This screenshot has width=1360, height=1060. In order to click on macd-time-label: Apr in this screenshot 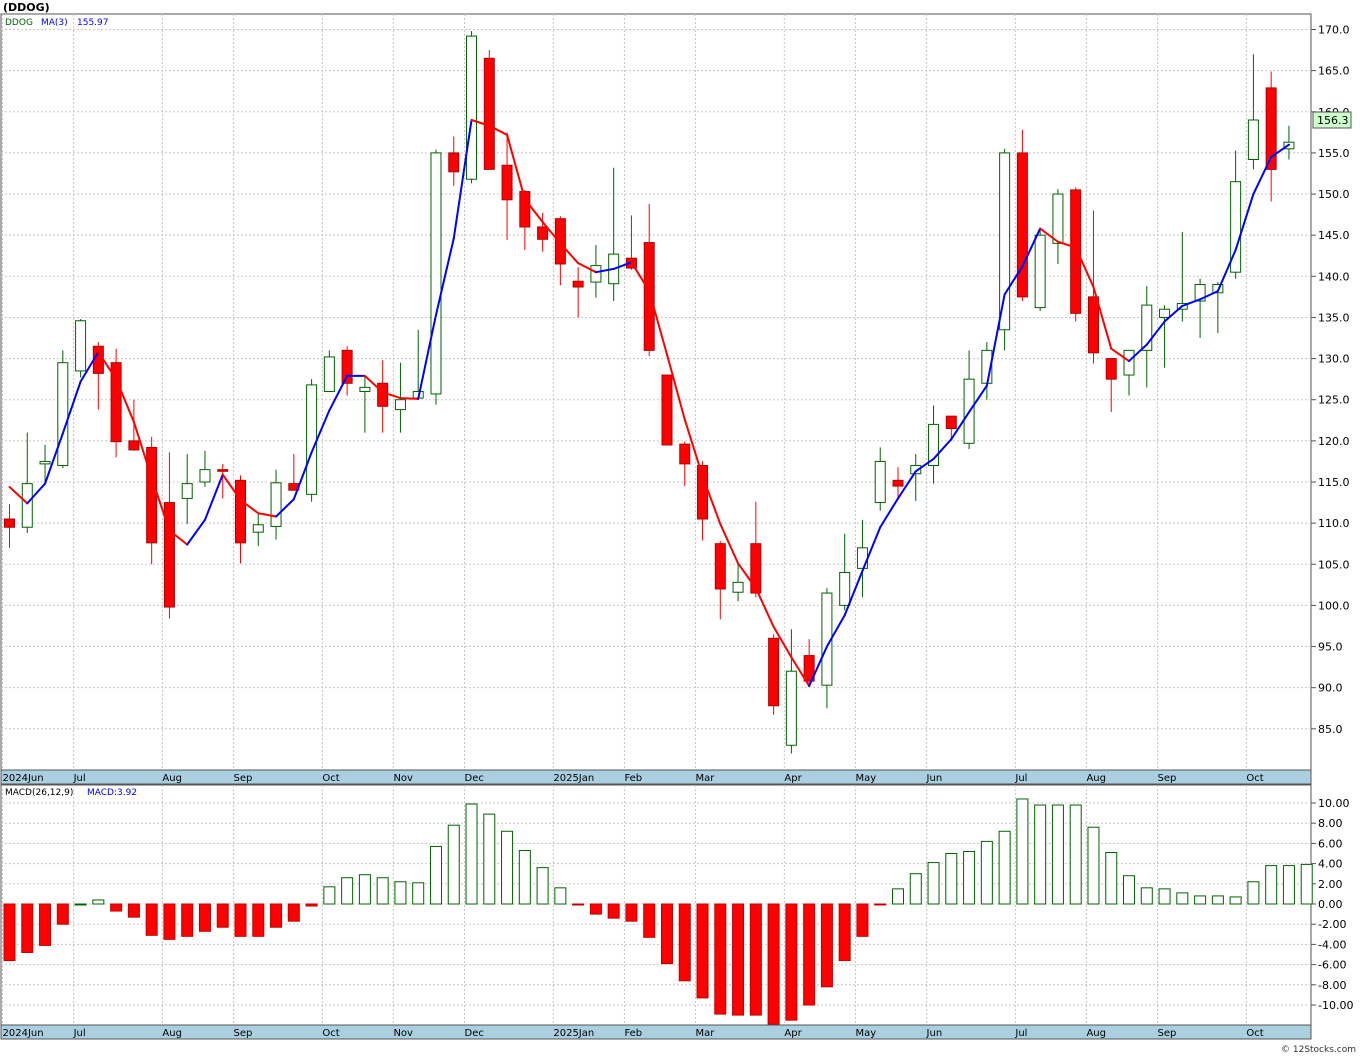, I will do `click(793, 1033)`.